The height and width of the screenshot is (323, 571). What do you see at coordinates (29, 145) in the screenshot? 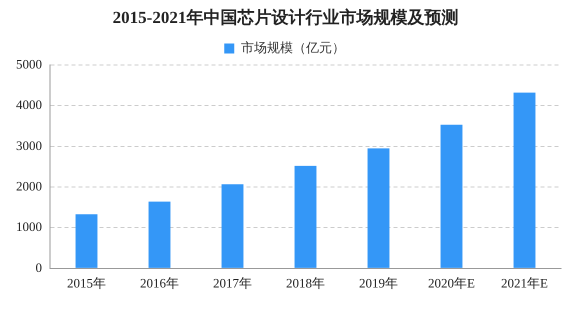
I see `y-tick-label: 3000` at bounding box center [29, 145].